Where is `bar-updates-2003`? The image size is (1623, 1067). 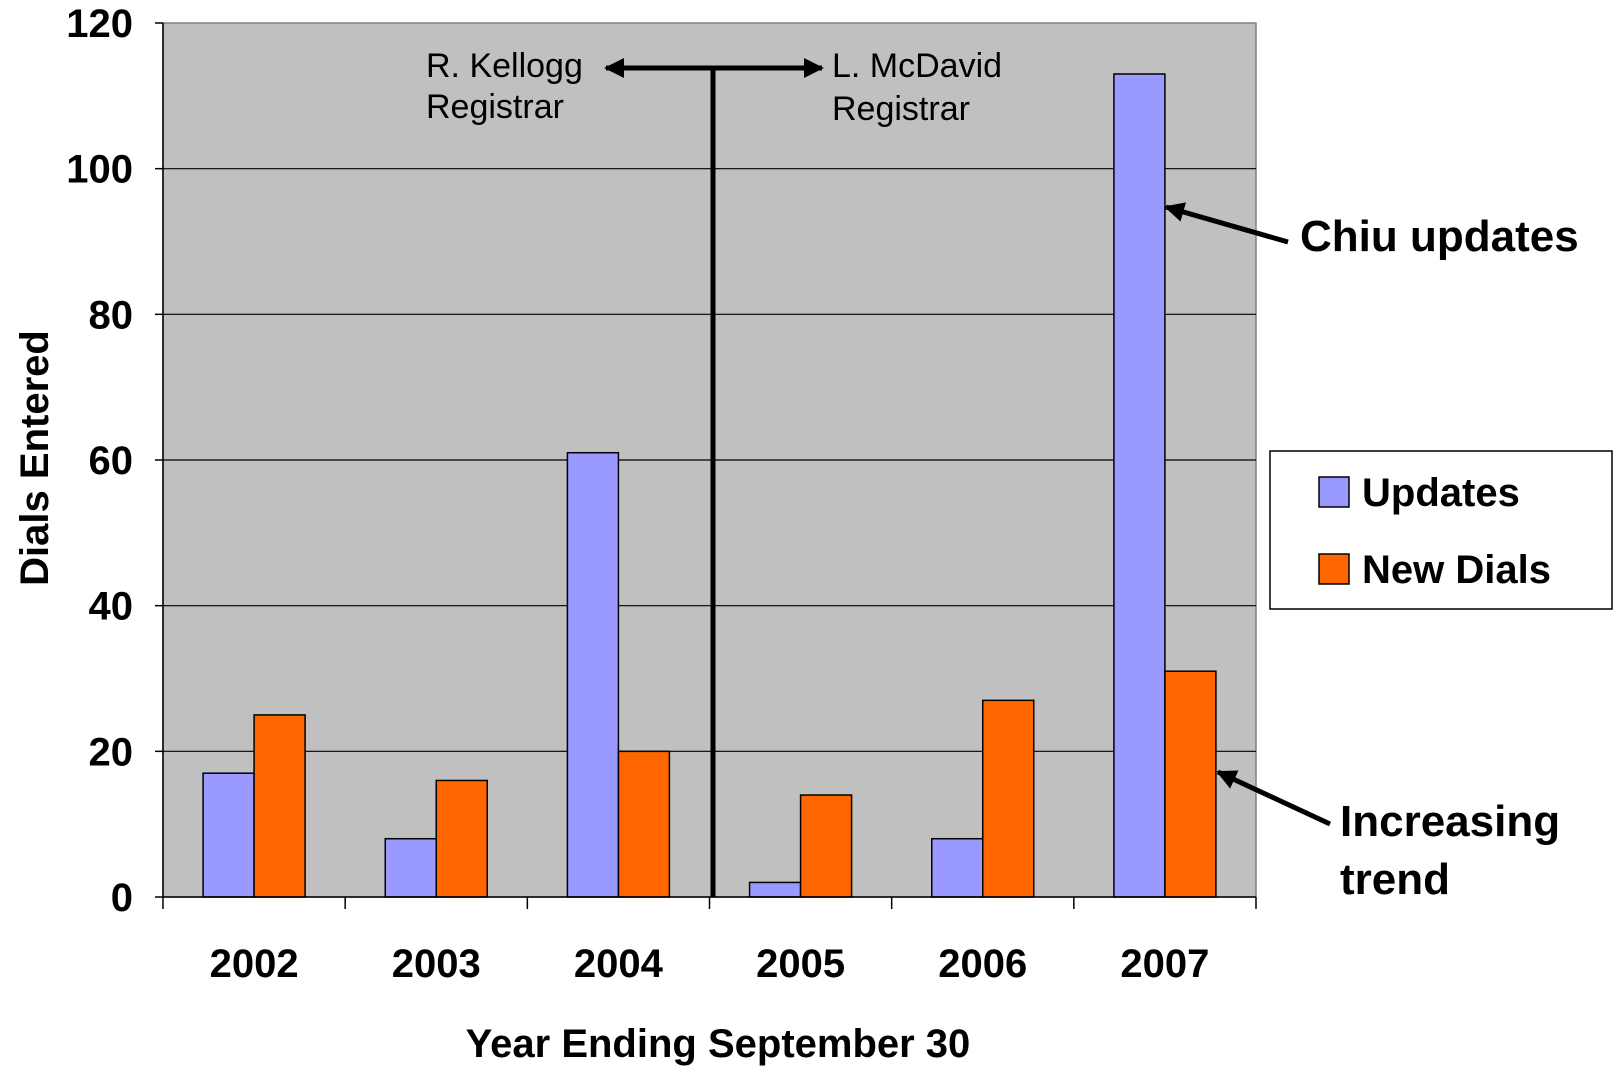
bar-updates-2003 is located at coordinates (410, 867).